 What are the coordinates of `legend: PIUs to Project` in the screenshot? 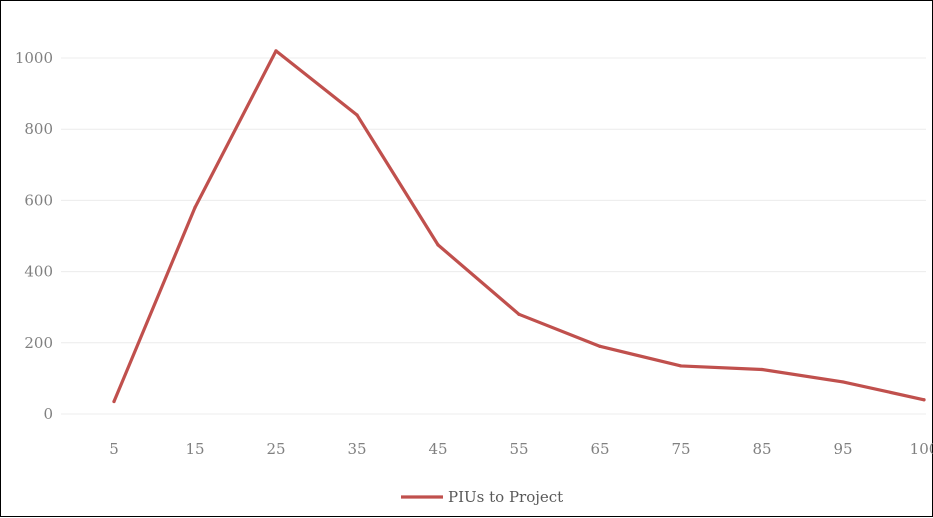 It's located at (482, 497).